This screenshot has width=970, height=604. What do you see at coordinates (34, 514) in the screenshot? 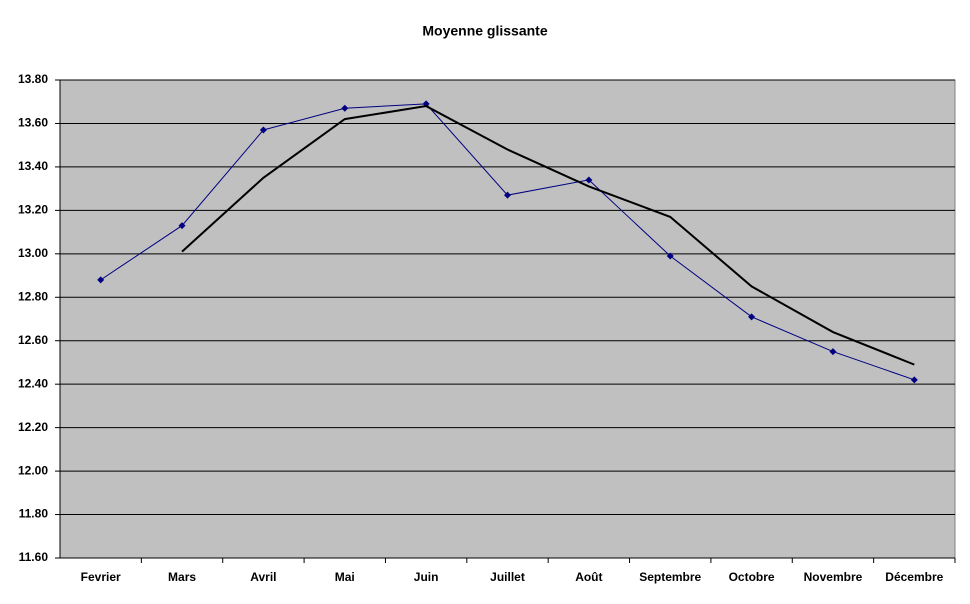
I see `y-tick-label: 11.80` at bounding box center [34, 514].